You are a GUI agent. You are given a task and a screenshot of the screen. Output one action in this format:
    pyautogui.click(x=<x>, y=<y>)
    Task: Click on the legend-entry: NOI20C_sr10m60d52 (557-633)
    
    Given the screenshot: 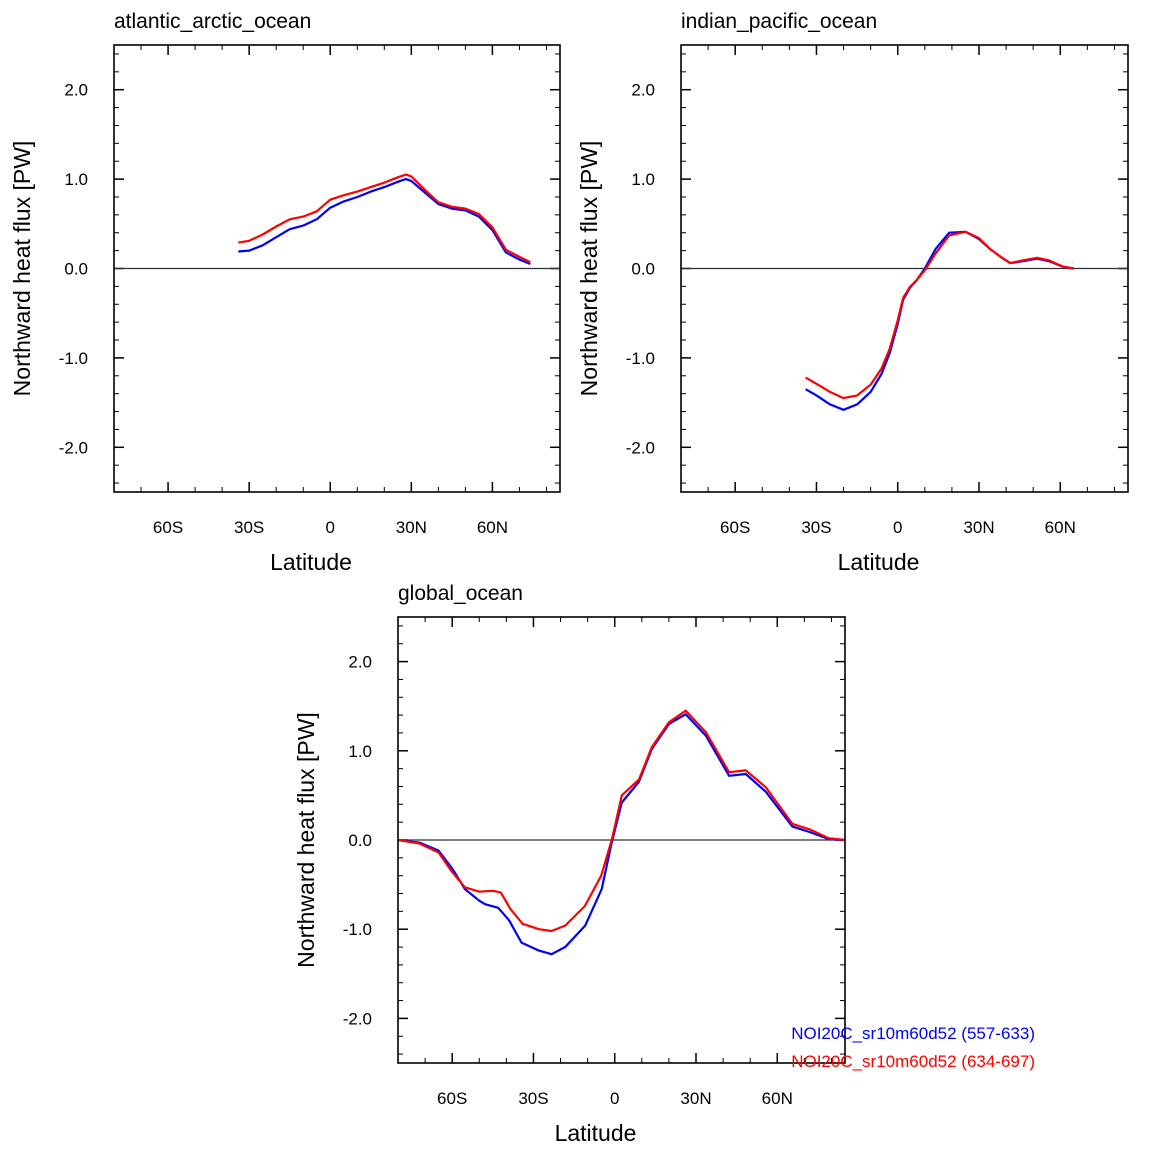 What is the action you would take?
    pyautogui.click(x=913, y=1033)
    